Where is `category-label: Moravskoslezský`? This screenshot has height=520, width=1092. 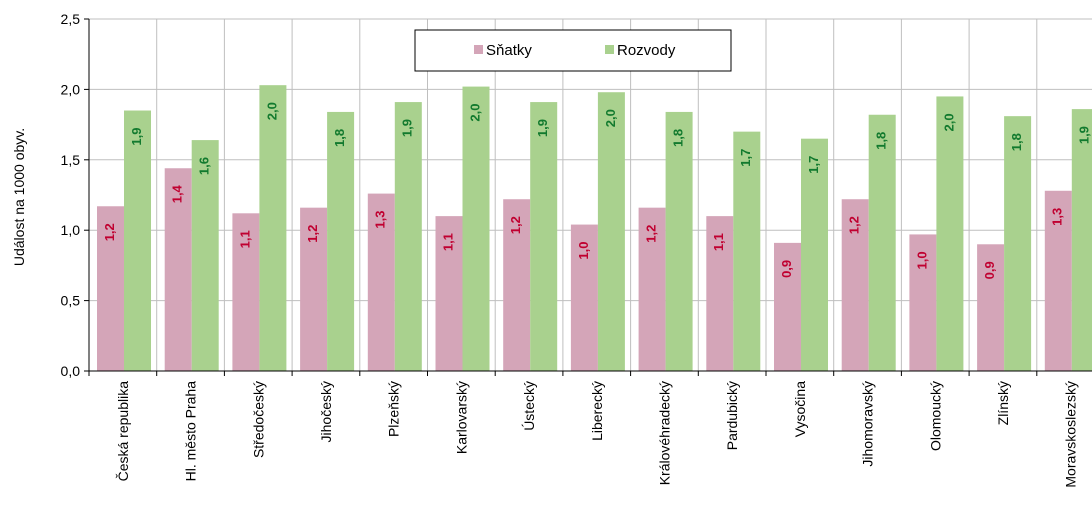 category-label: Moravskoslezský is located at coordinates (1071, 434).